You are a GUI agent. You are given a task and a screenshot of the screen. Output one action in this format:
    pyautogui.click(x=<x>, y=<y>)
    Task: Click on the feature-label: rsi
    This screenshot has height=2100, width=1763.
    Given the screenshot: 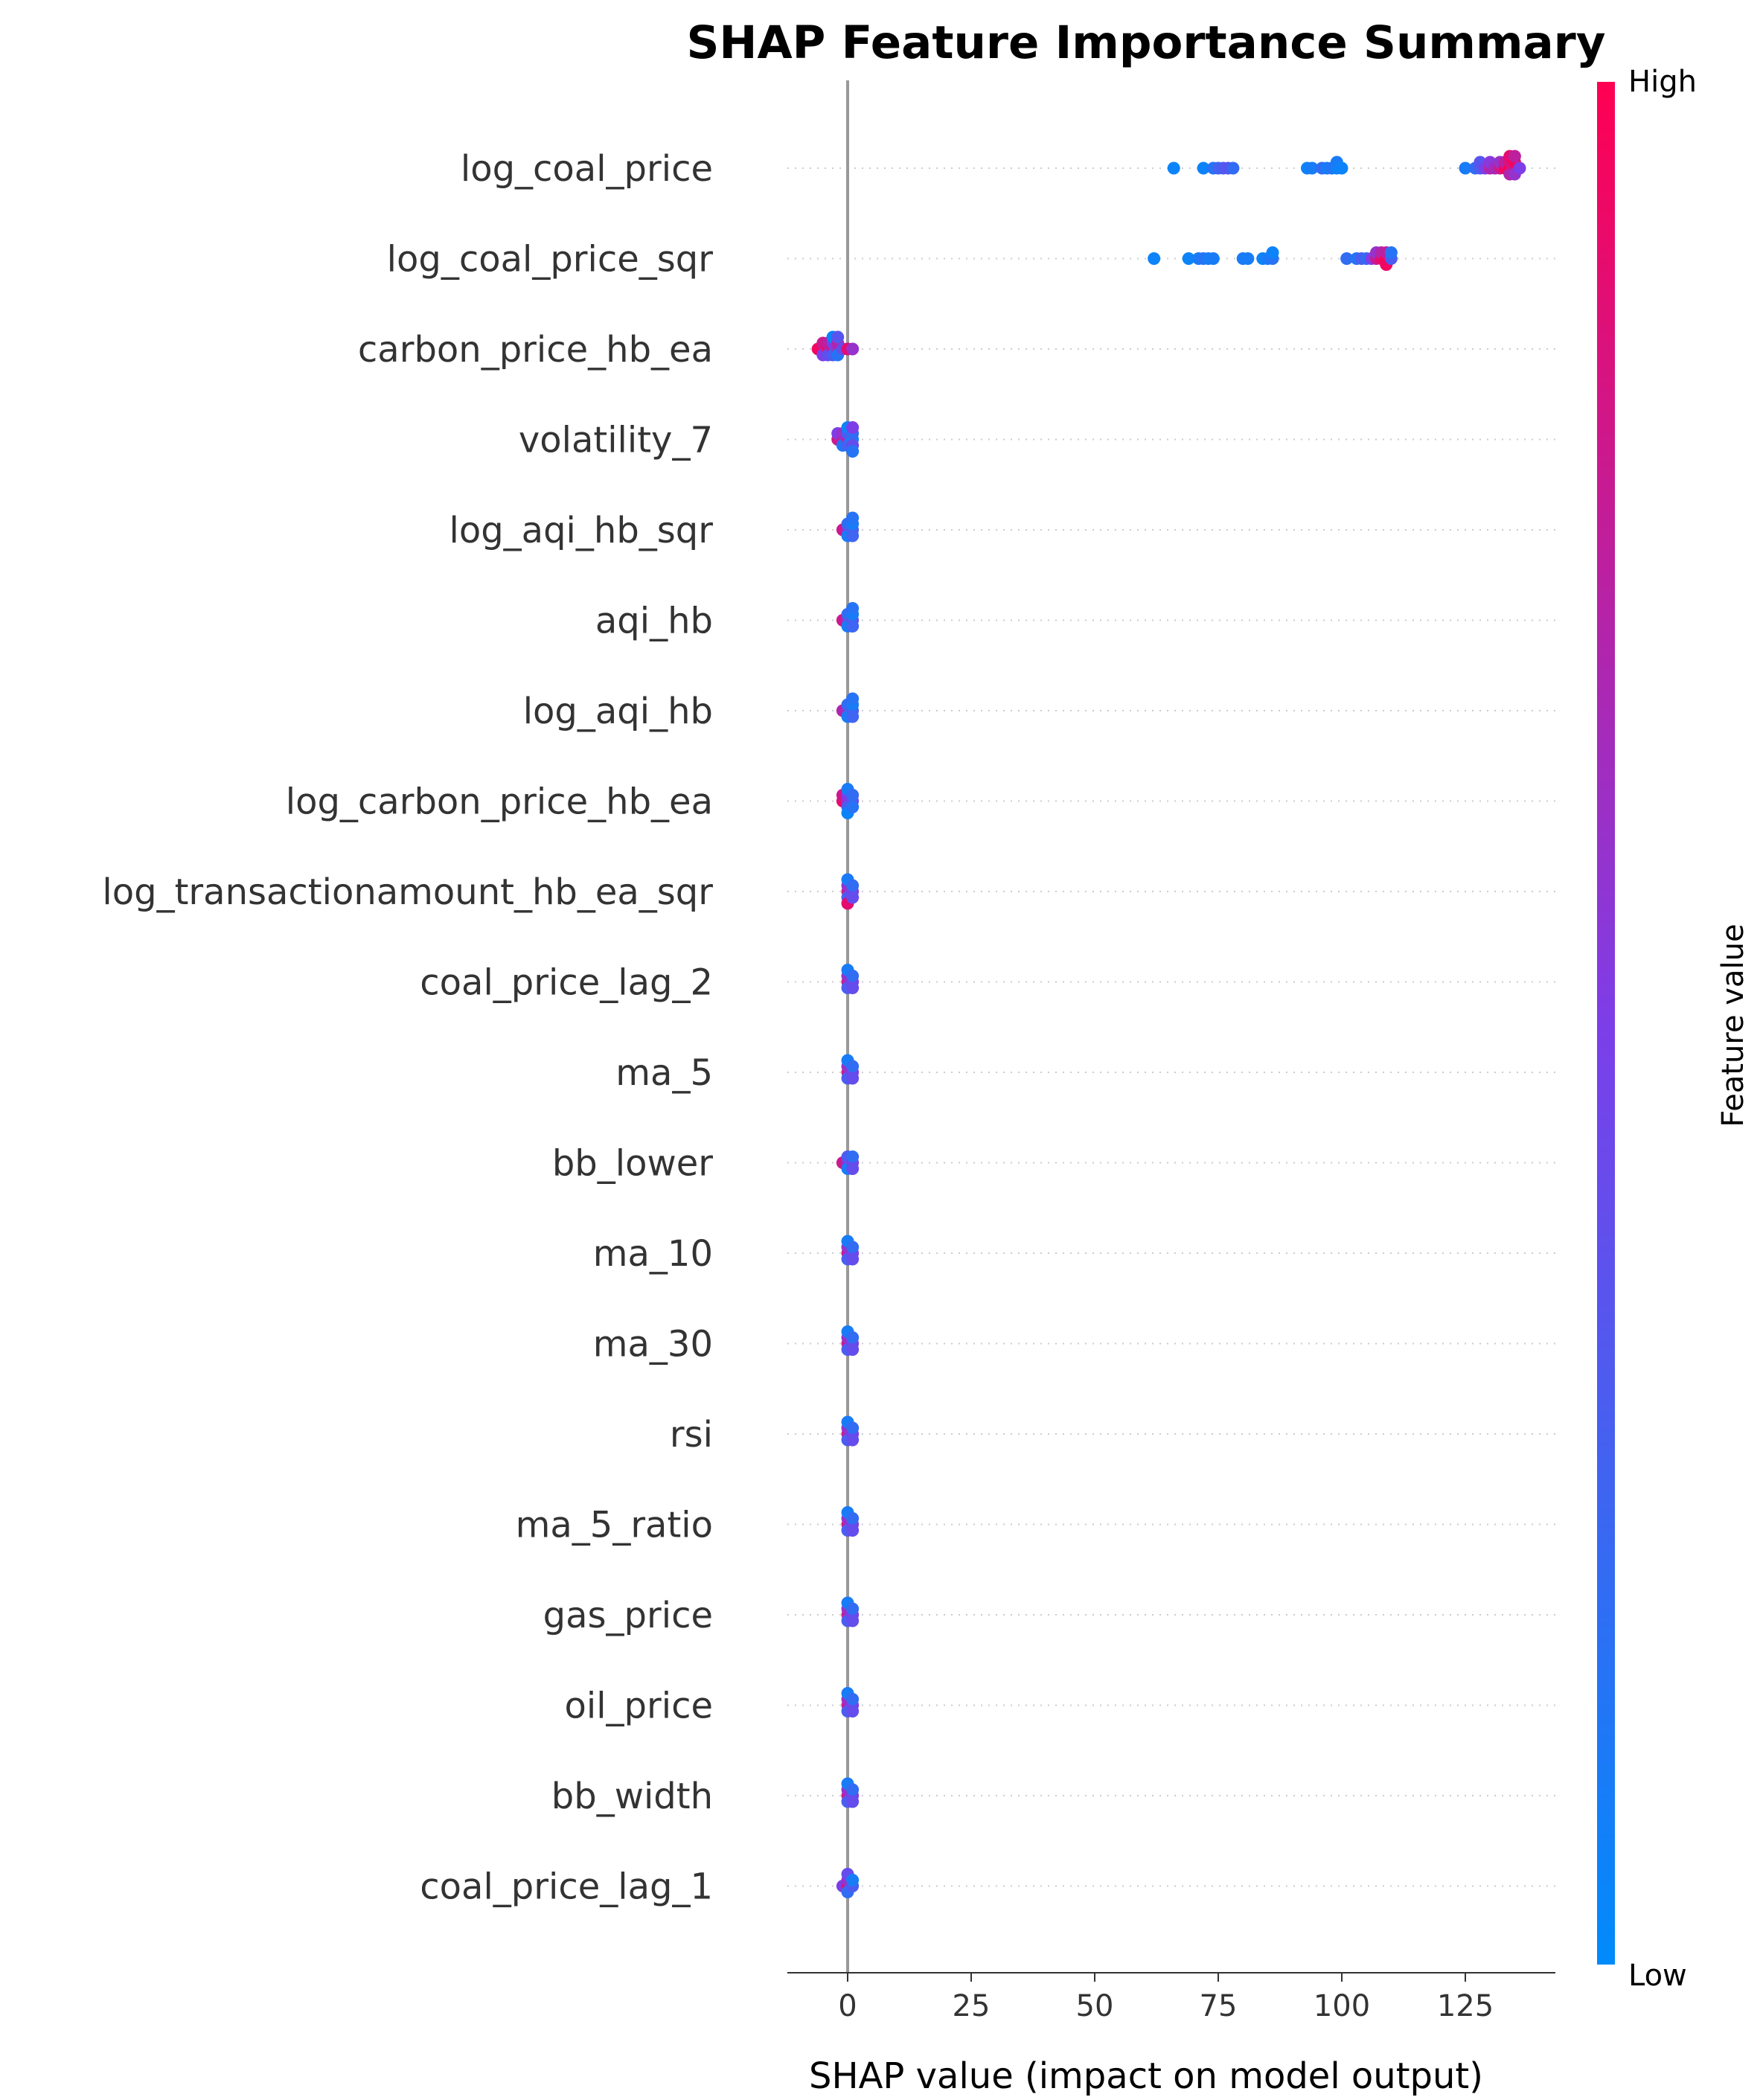 What is the action you would take?
    pyautogui.click(x=691, y=1435)
    